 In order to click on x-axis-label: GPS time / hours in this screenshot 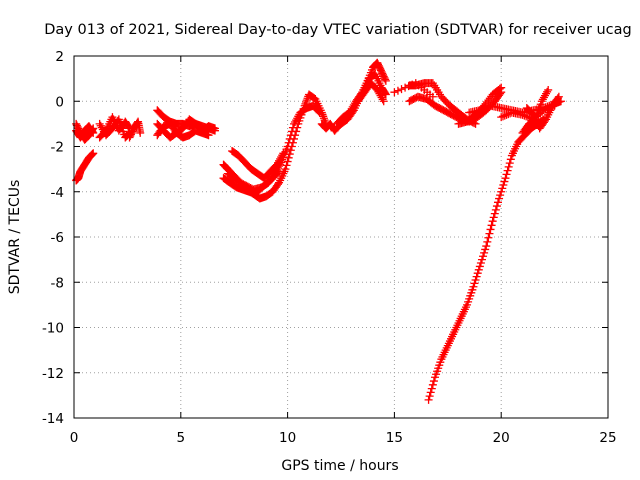, I will do `click(339, 466)`.